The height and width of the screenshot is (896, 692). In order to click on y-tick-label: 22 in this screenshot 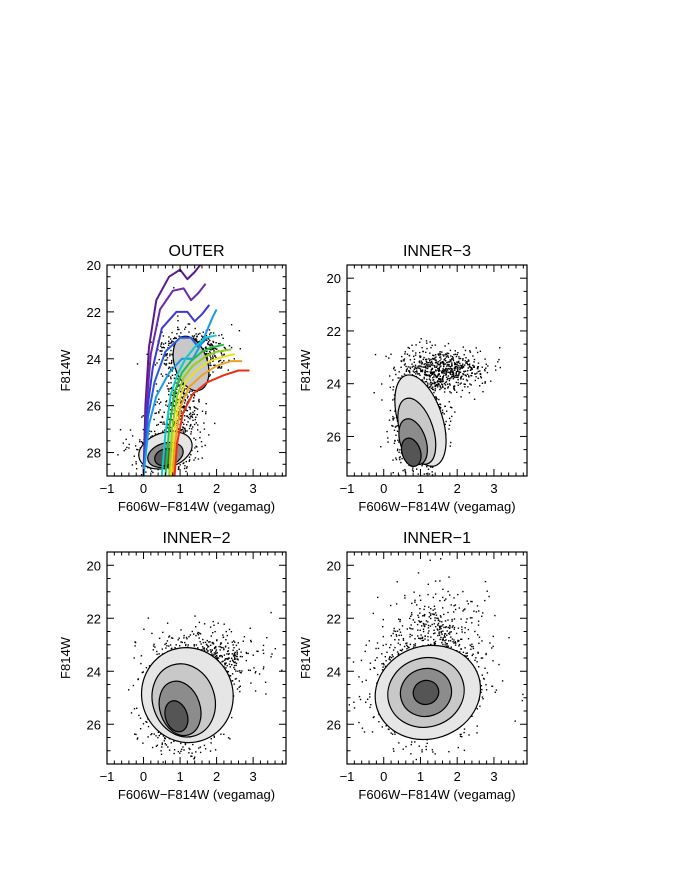, I will do `click(334, 331)`.